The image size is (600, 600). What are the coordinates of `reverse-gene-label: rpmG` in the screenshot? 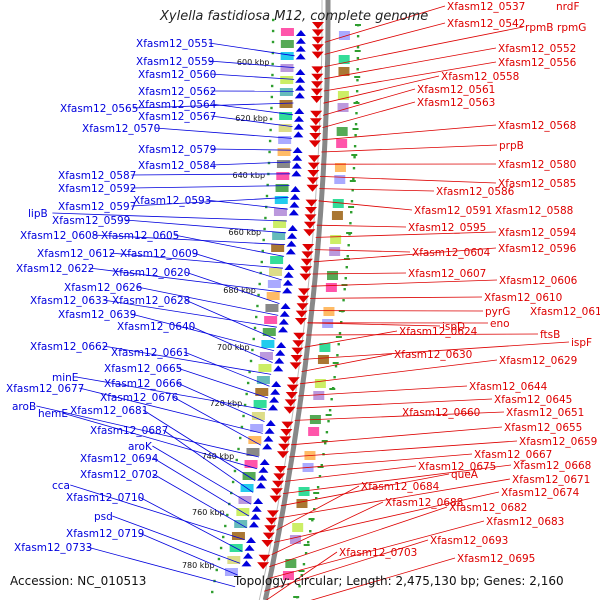 It's located at (571, 28).